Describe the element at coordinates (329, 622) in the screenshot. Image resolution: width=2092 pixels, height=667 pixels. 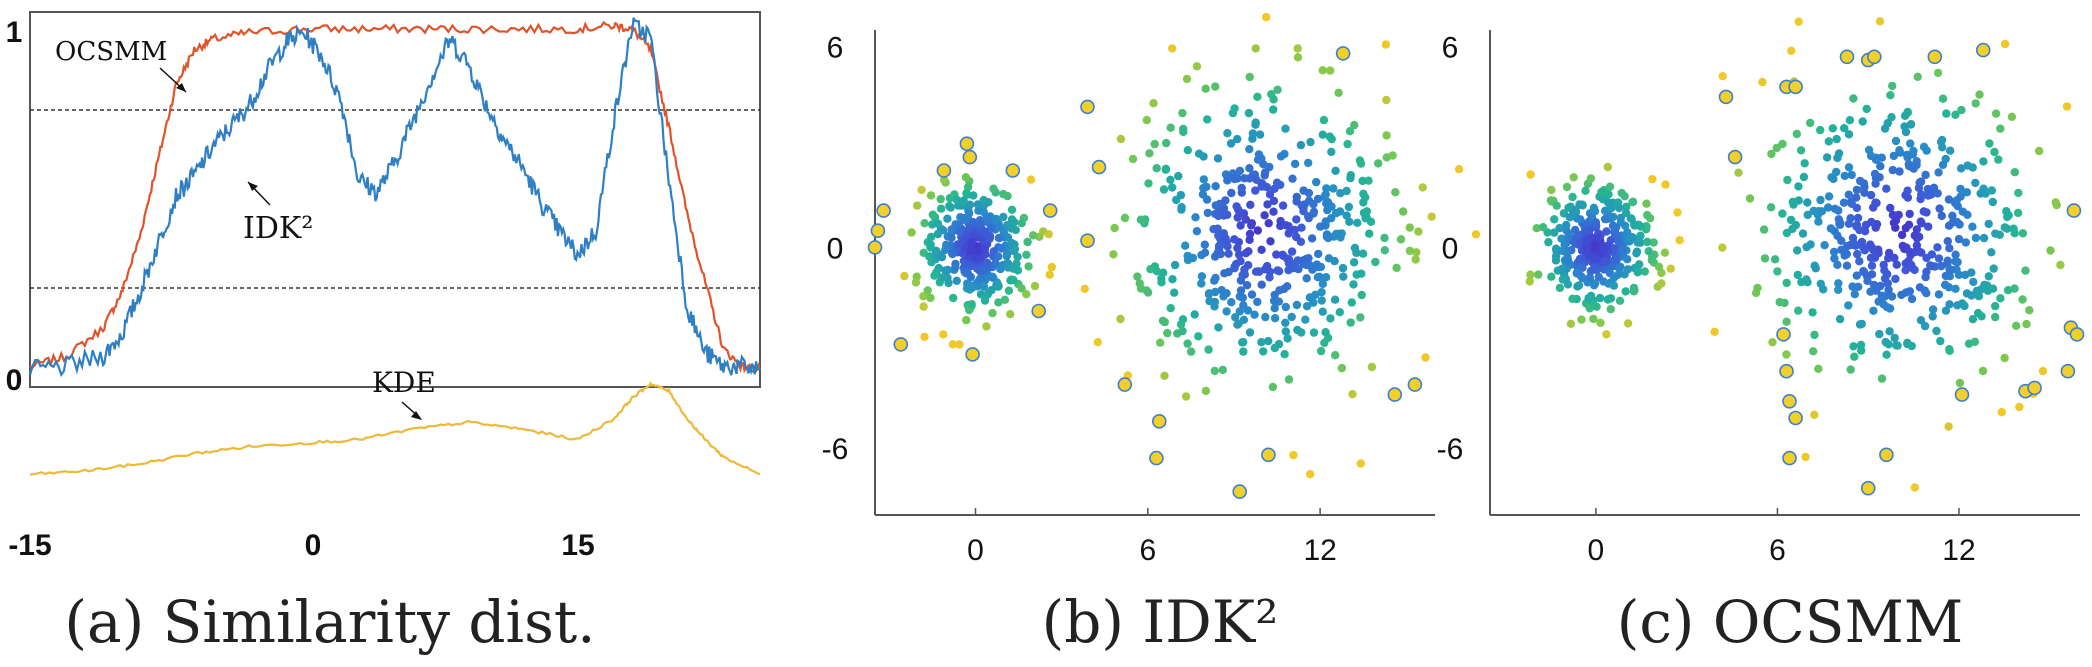
I see `caption-a: (a) Similarity dist.` at that location.